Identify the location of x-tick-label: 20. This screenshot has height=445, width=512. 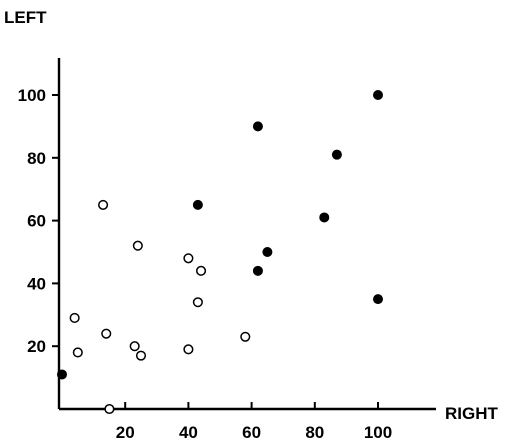
(125, 432).